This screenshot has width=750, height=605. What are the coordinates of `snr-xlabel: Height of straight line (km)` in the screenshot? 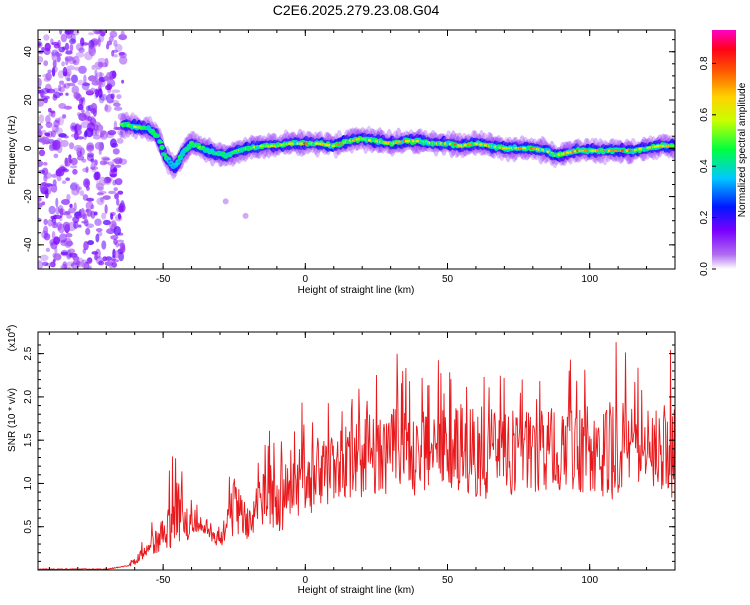 It's located at (356, 590).